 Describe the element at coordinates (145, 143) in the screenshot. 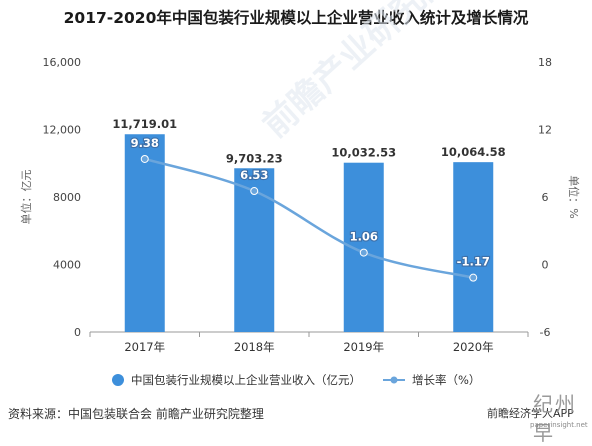

I see `growth-rate-label: 9.38` at that location.